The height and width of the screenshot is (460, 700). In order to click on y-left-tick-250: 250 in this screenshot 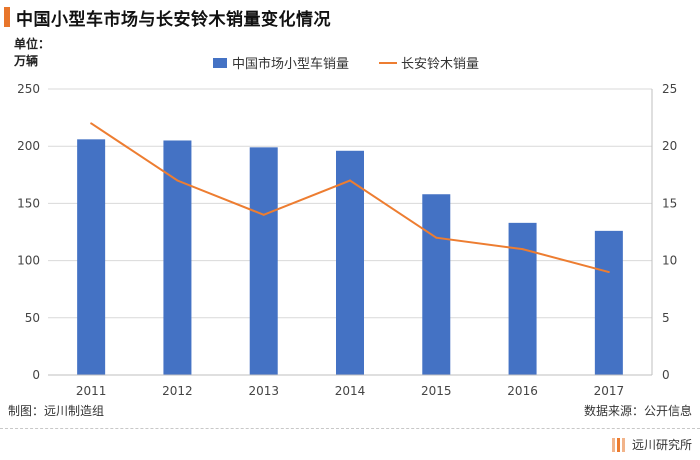, I will do `click(28, 89)`.